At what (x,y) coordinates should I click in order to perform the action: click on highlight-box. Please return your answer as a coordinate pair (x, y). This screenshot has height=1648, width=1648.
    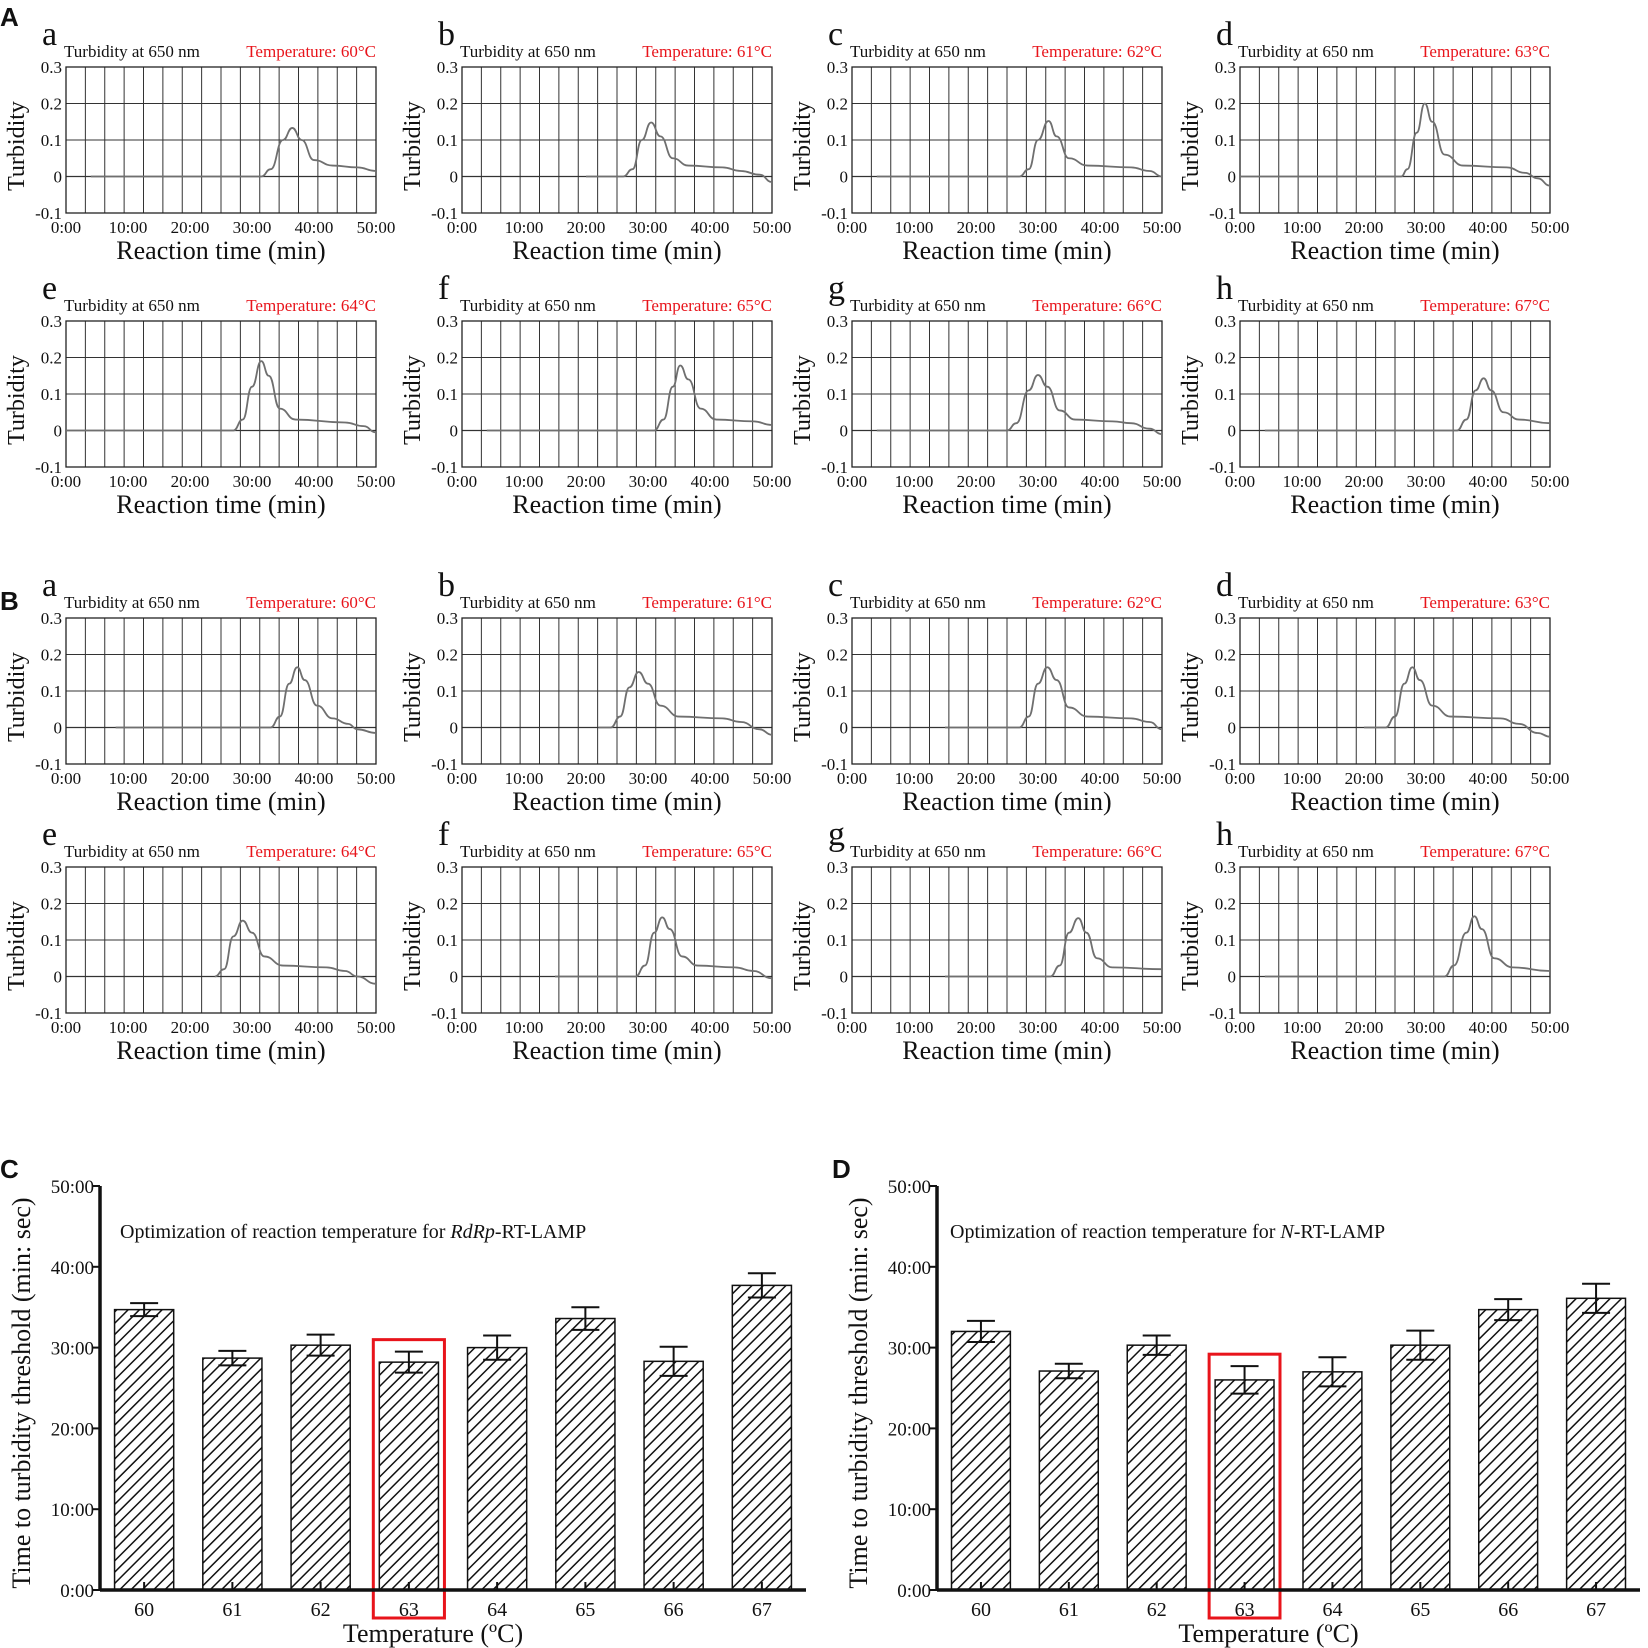
    Looking at the image, I should click on (1244, 1486).